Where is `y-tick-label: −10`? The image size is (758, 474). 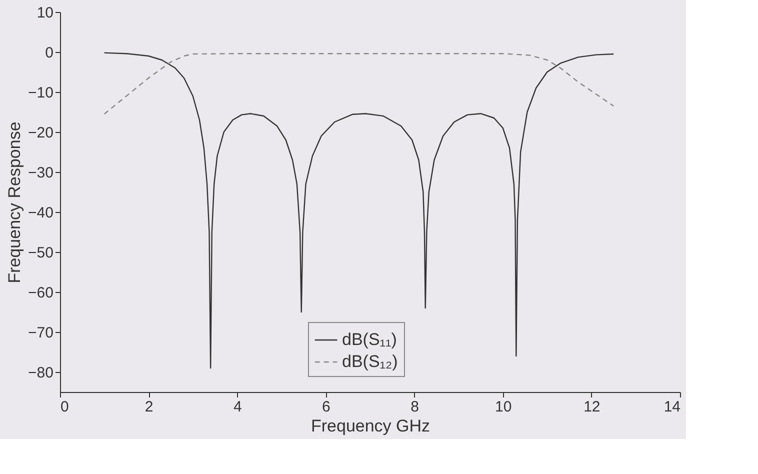
y-tick-label: −10 is located at coordinates (41, 93).